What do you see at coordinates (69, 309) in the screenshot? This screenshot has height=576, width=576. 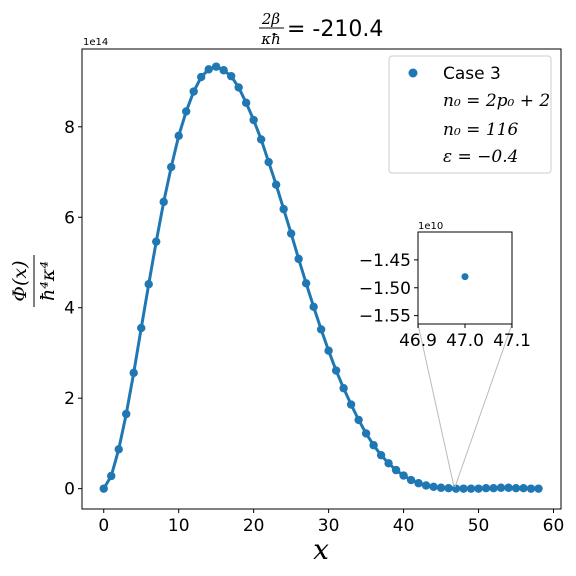 I see `y-tick-label: 4` at bounding box center [69, 309].